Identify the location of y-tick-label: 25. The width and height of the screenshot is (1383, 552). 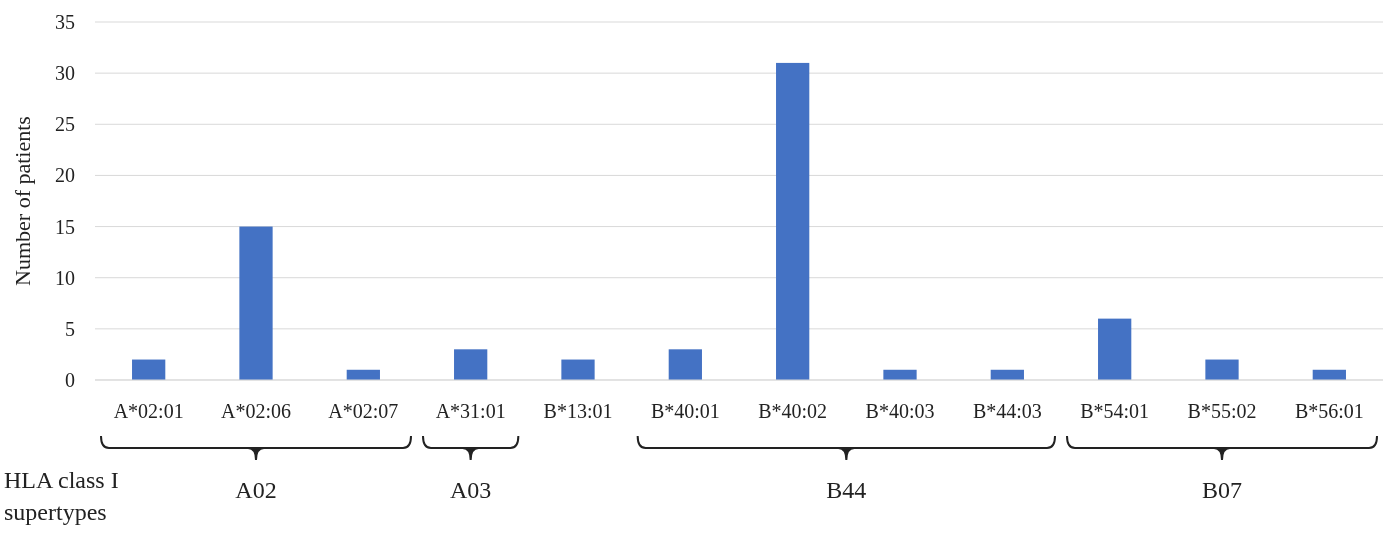
(65, 124).